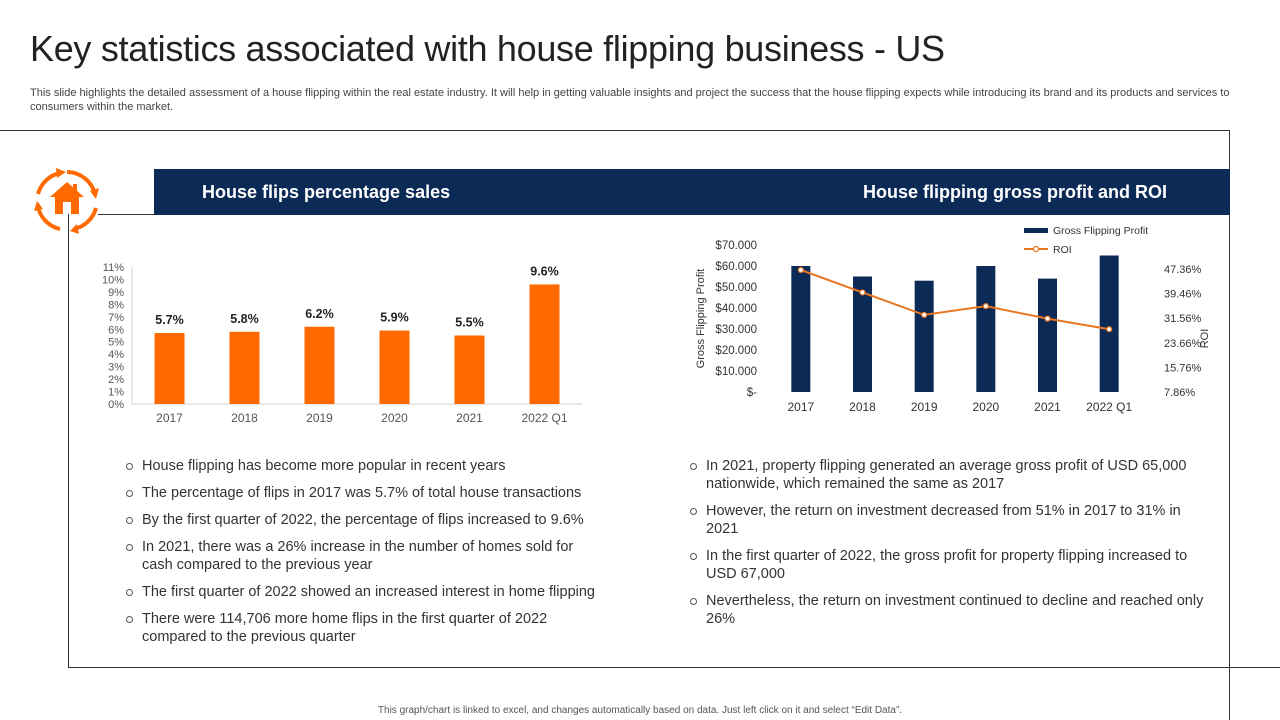 The height and width of the screenshot is (720, 1280). What do you see at coordinates (1036, 230) in the screenshot?
I see `legend-swatch-profit` at bounding box center [1036, 230].